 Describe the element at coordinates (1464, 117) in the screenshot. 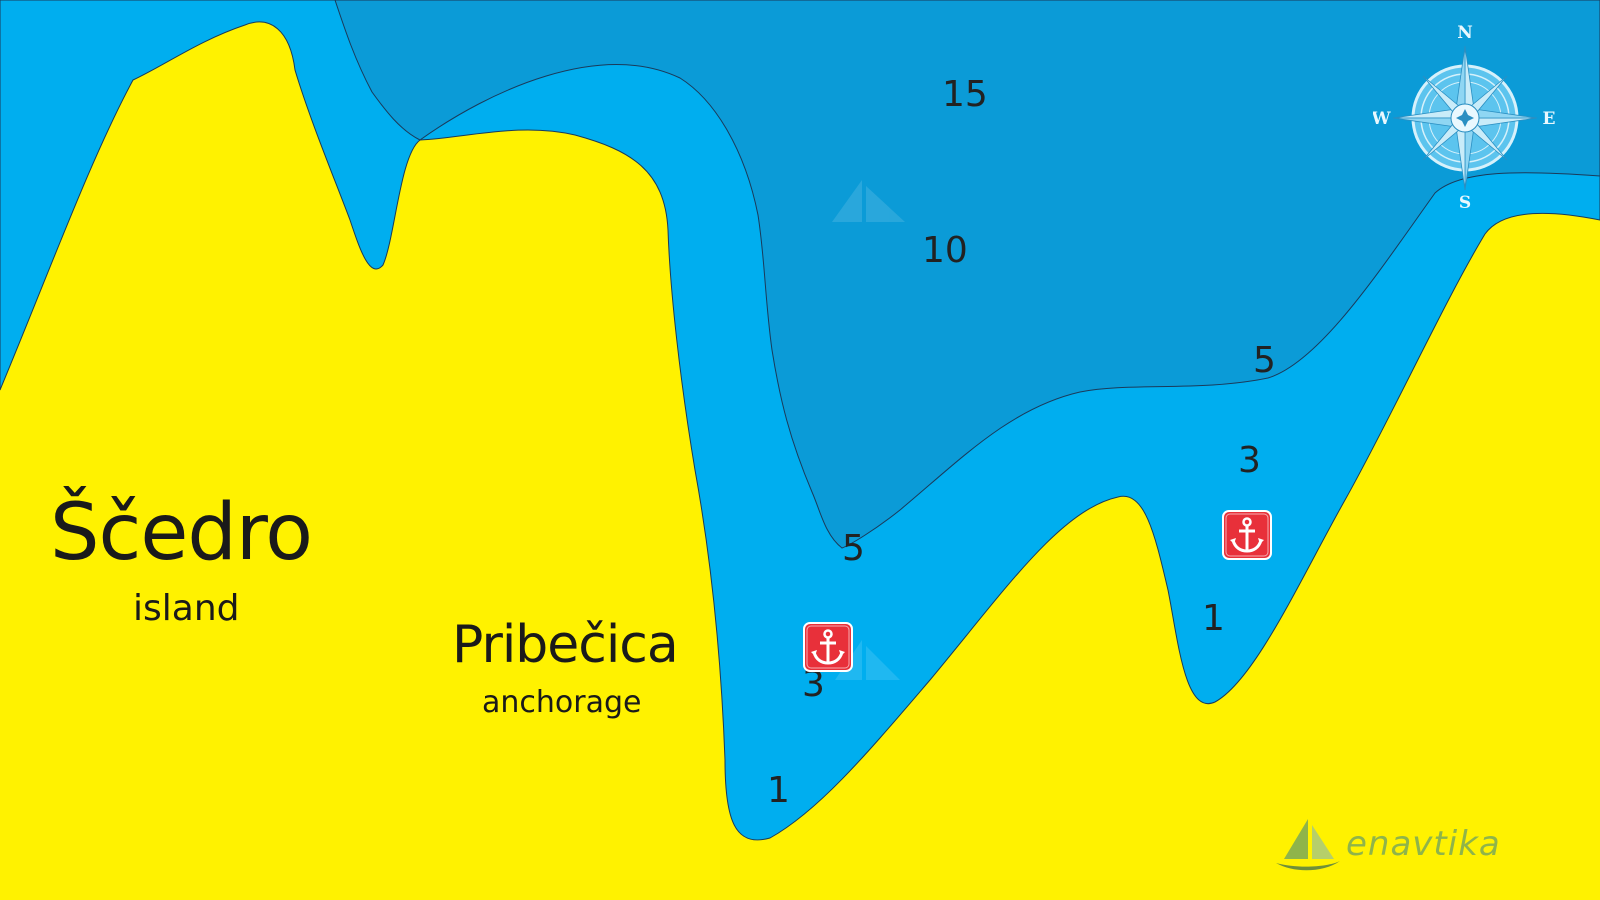

I see `compass-rose-icon: N S W E` at that location.